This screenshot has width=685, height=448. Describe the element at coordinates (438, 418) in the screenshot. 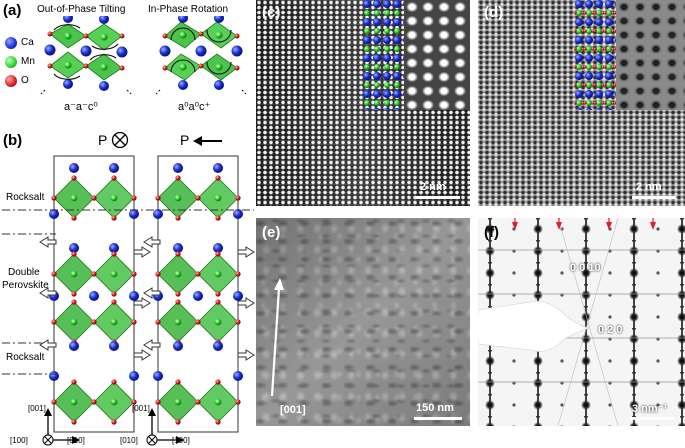

I see `panel-e-scale-bar` at that location.